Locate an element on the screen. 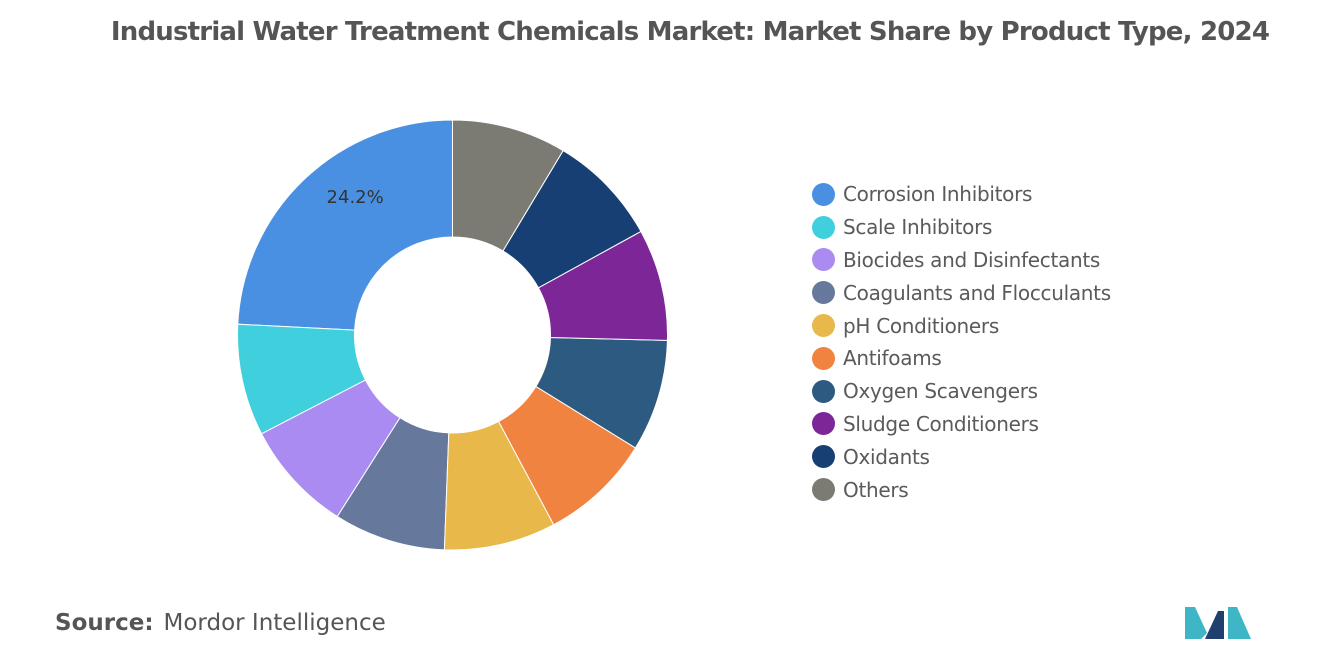 The height and width of the screenshot is (665, 1320). legend-item-antifoams: Antifoams is located at coordinates (961, 358).